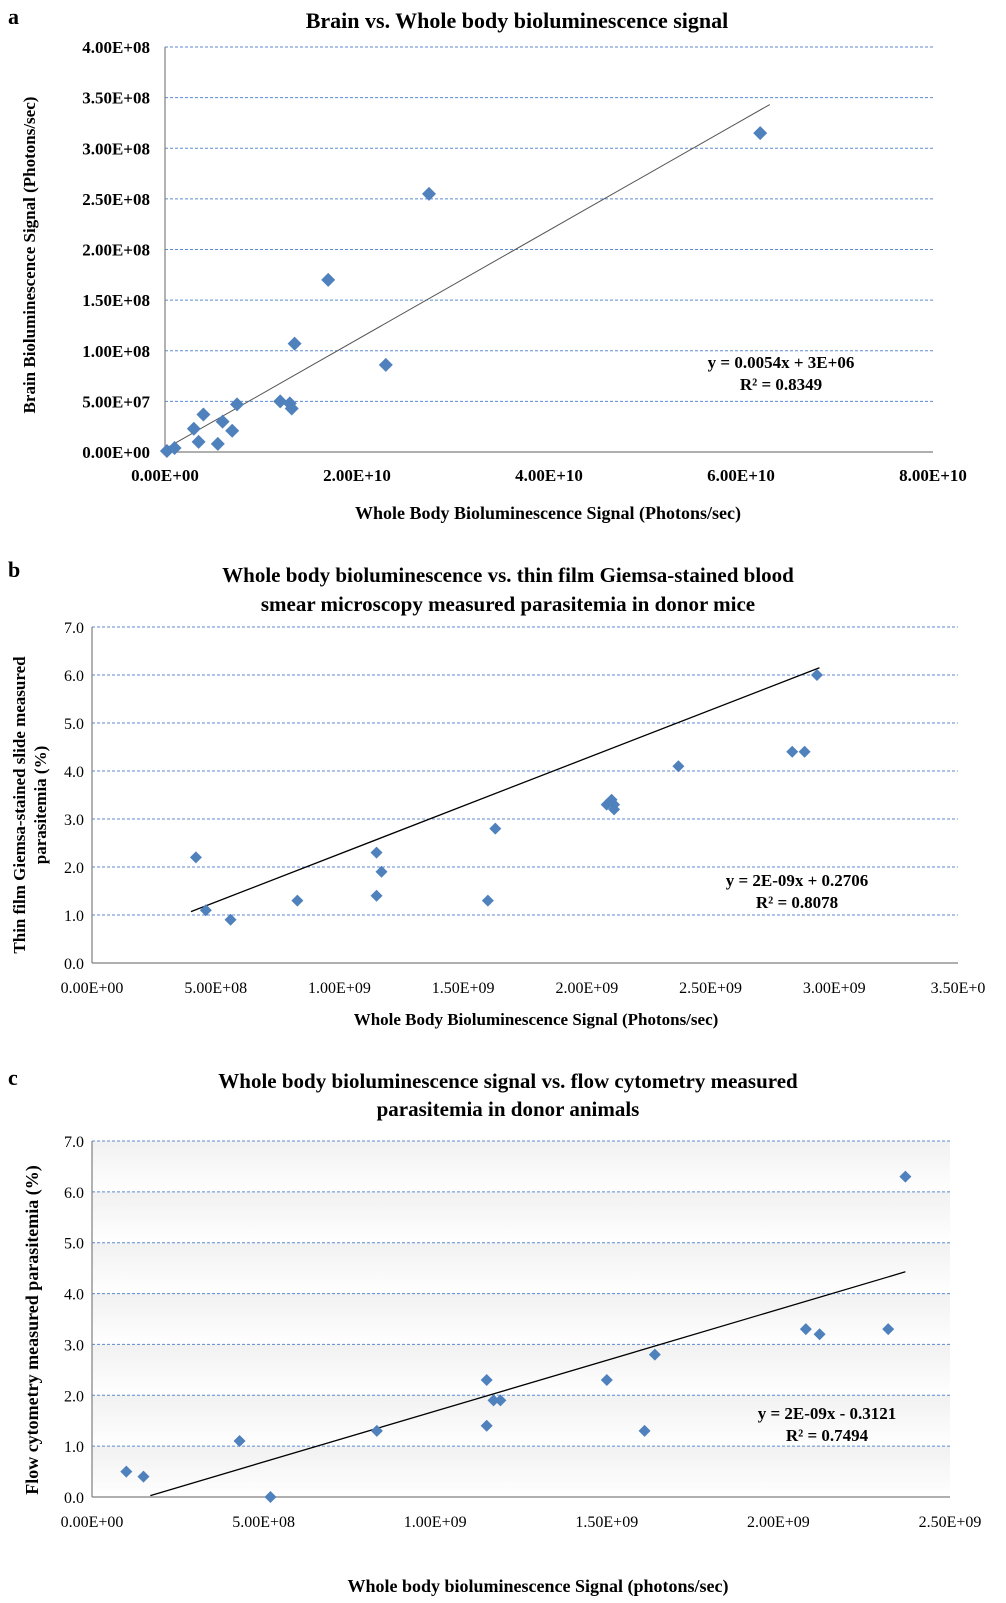 This screenshot has width=1006, height=1603. Describe the element at coordinates (781, 362) in the screenshot. I see `equation-label-a: y = 0.0054x + 3E+06` at that location.